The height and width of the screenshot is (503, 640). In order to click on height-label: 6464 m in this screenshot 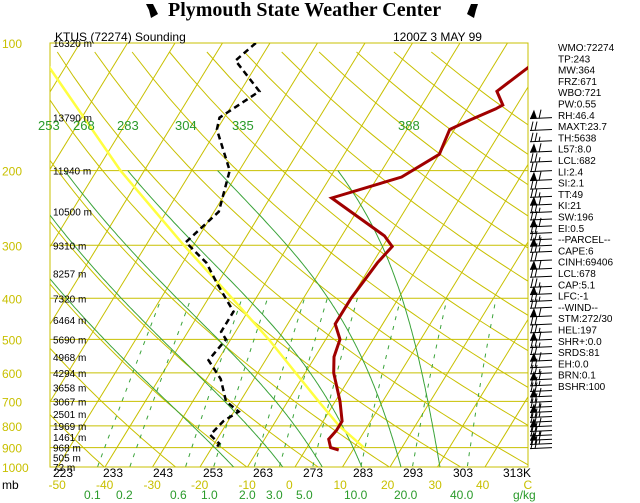, I will do `click(69, 321)`.